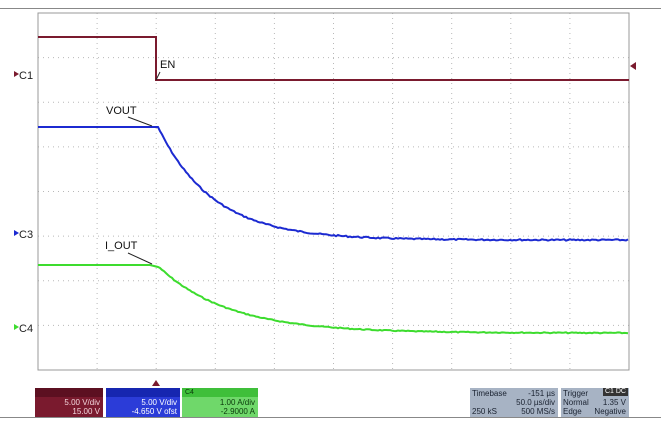 The image size is (661, 425). I want to click on trigger-mode: Normal, so click(576, 402).